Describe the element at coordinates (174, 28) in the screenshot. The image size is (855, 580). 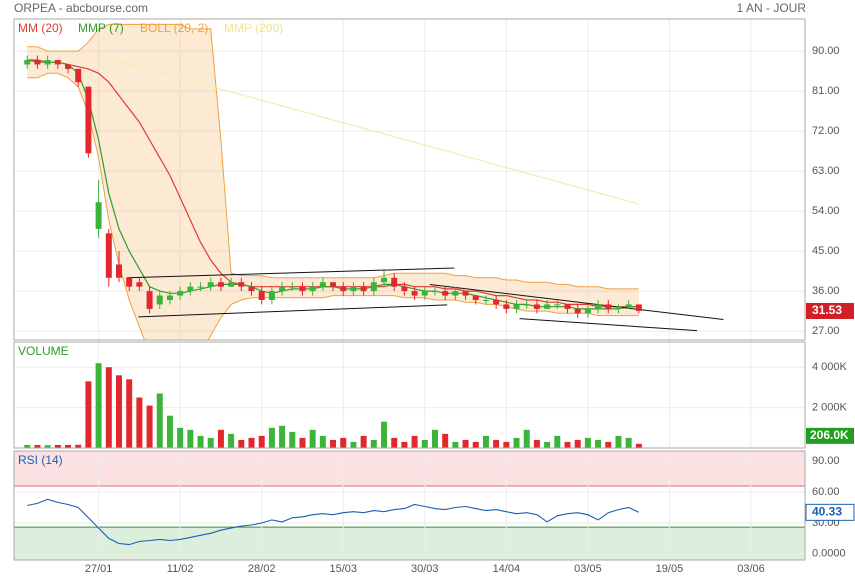
I see `legend-entry: BOLL (20, 2)` at that location.